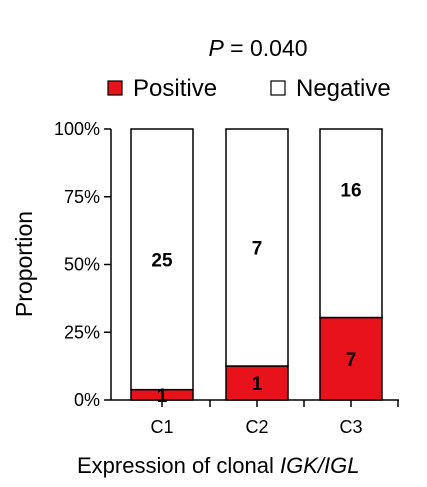 This screenshot has height=487, width=427. What do you see at coordinates (161, 427) in the screenshot?
I see `x-tick-label: C1` at bounding box center [161, 427].